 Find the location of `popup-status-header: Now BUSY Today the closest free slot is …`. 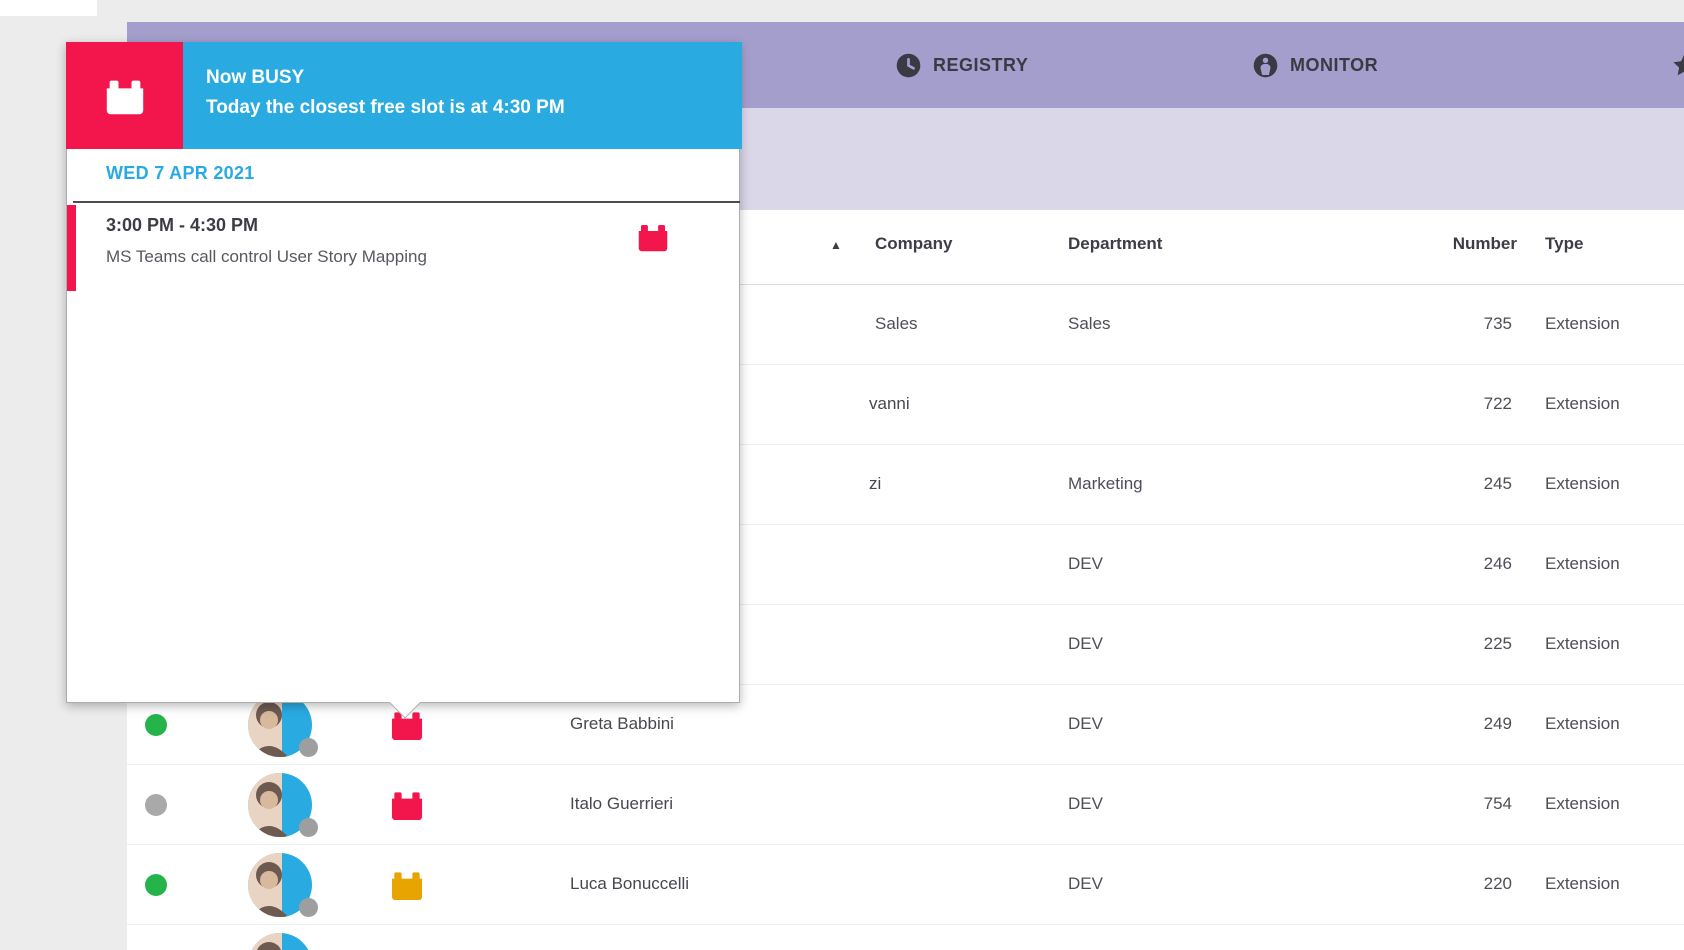

popup-status-header: Now BUSY Today the closest free slot is … is located at coordinates (404, 95).